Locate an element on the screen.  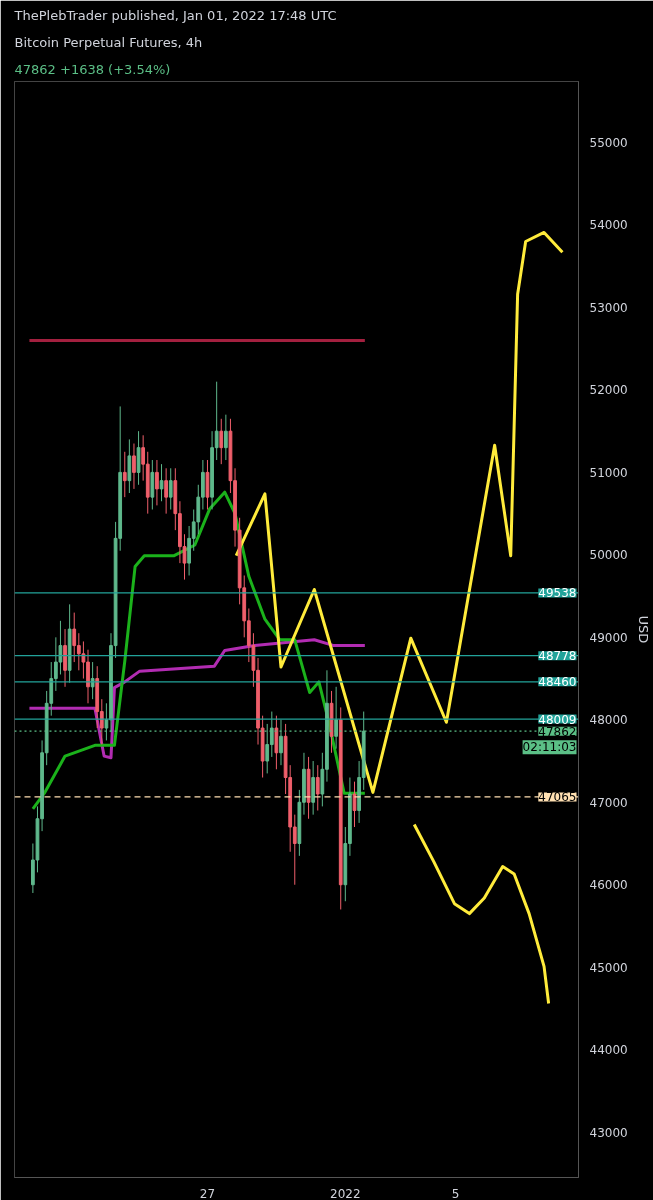
y-tick-label: 53000 is located at coordinates (608, 307).